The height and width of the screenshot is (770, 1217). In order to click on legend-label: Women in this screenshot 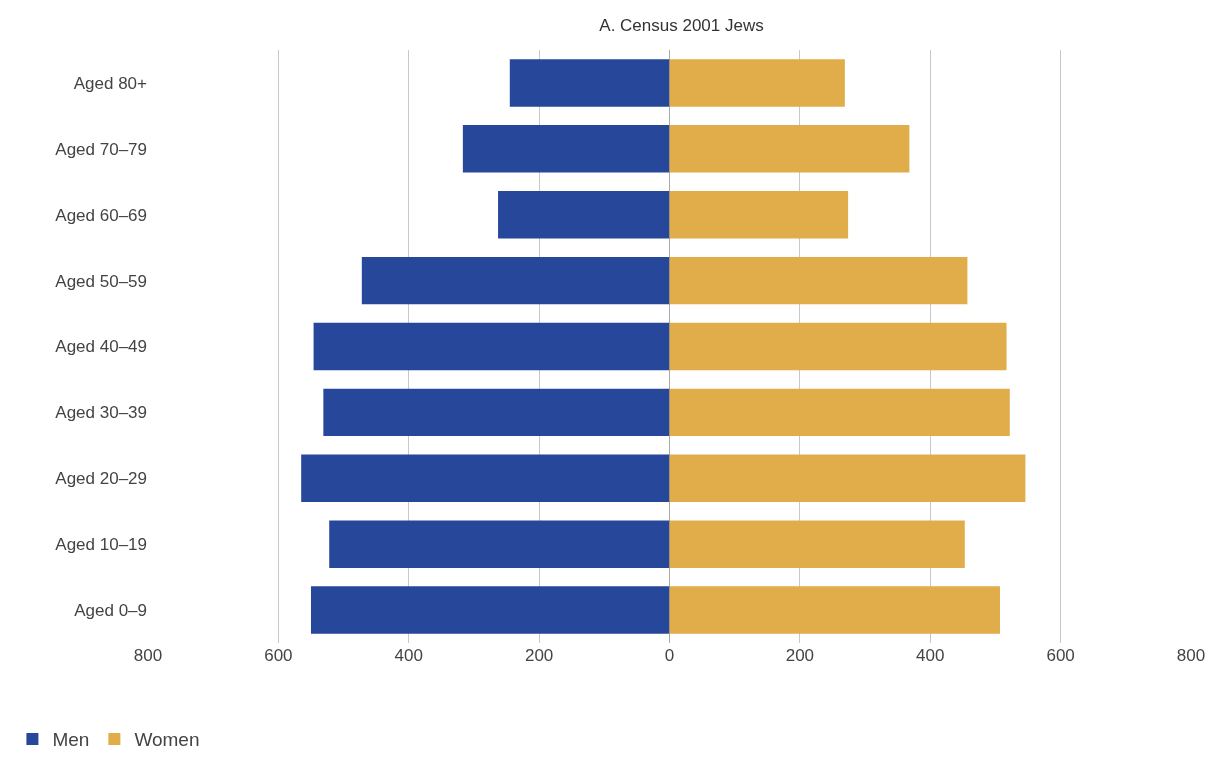, I will do `click(167, 740)`.